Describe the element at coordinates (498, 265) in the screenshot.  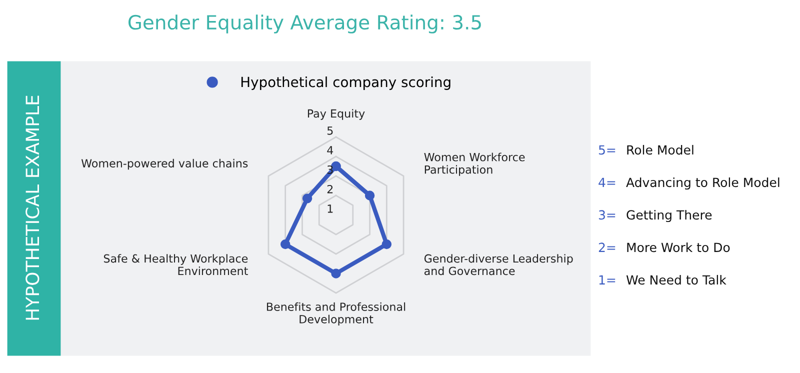
I see `spoke-label: Gender-diverse Leadership and Governance` at that location.